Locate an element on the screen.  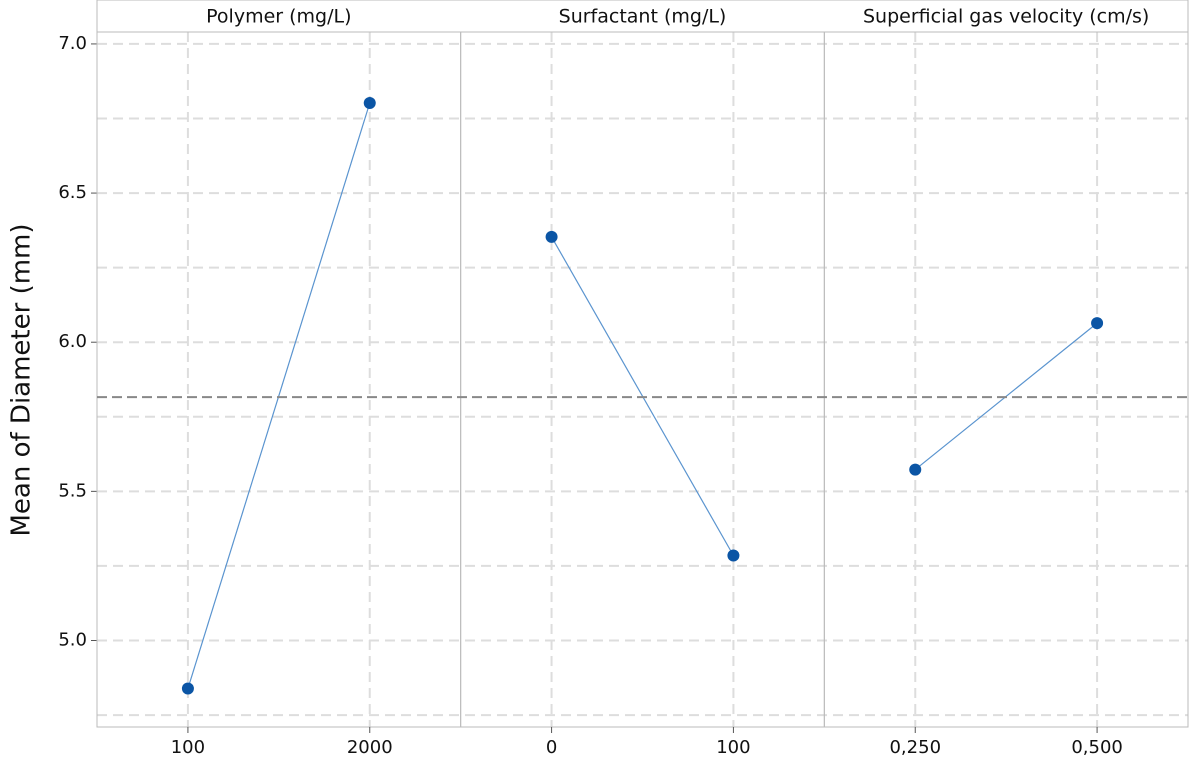
panel-title: Surfactant (mg/L) is located at coordinates (643, 17).